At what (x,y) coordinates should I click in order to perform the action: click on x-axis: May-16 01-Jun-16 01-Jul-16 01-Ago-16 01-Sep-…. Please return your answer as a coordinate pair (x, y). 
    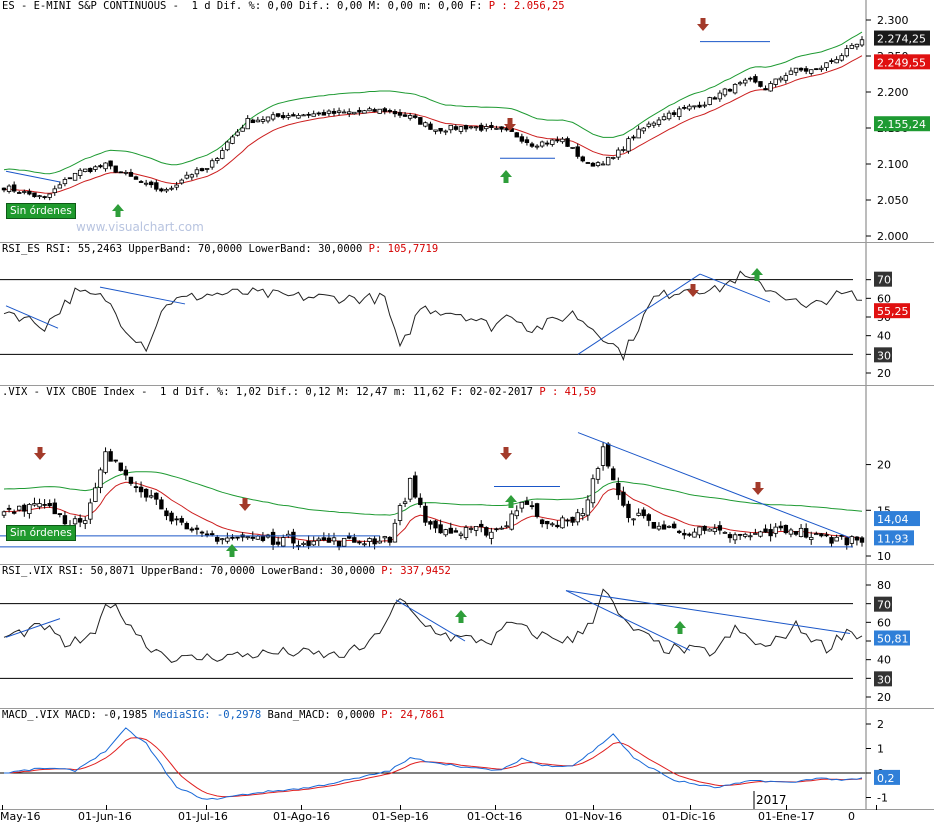
    Looking at the image, I should click on (467, 816).